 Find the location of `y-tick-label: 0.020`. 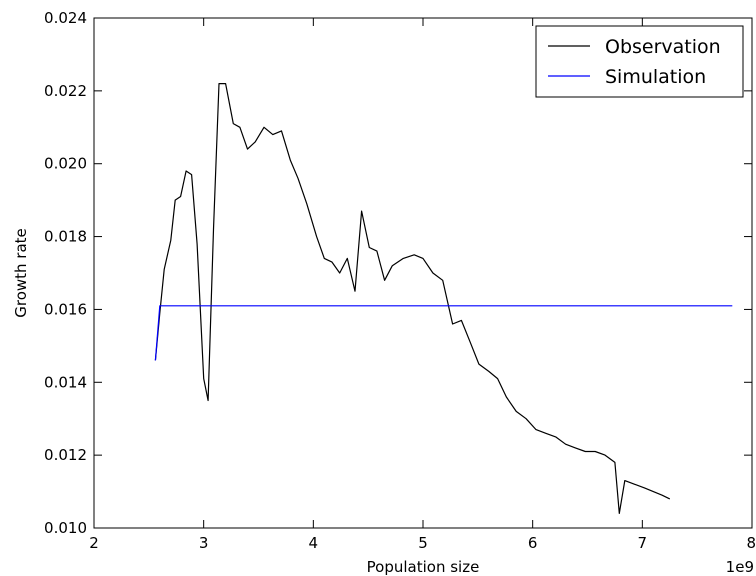

y-tick-label: 0.020 is located at coordinates (65, 164).